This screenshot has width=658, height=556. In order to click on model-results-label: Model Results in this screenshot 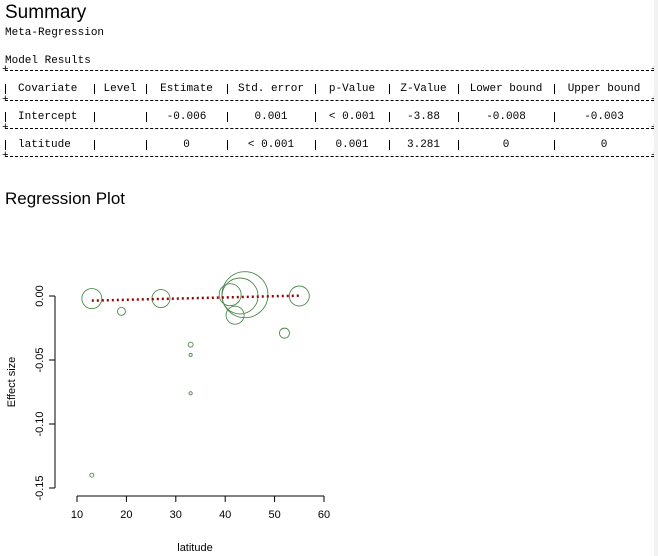, I will do `click(48, 61)`.